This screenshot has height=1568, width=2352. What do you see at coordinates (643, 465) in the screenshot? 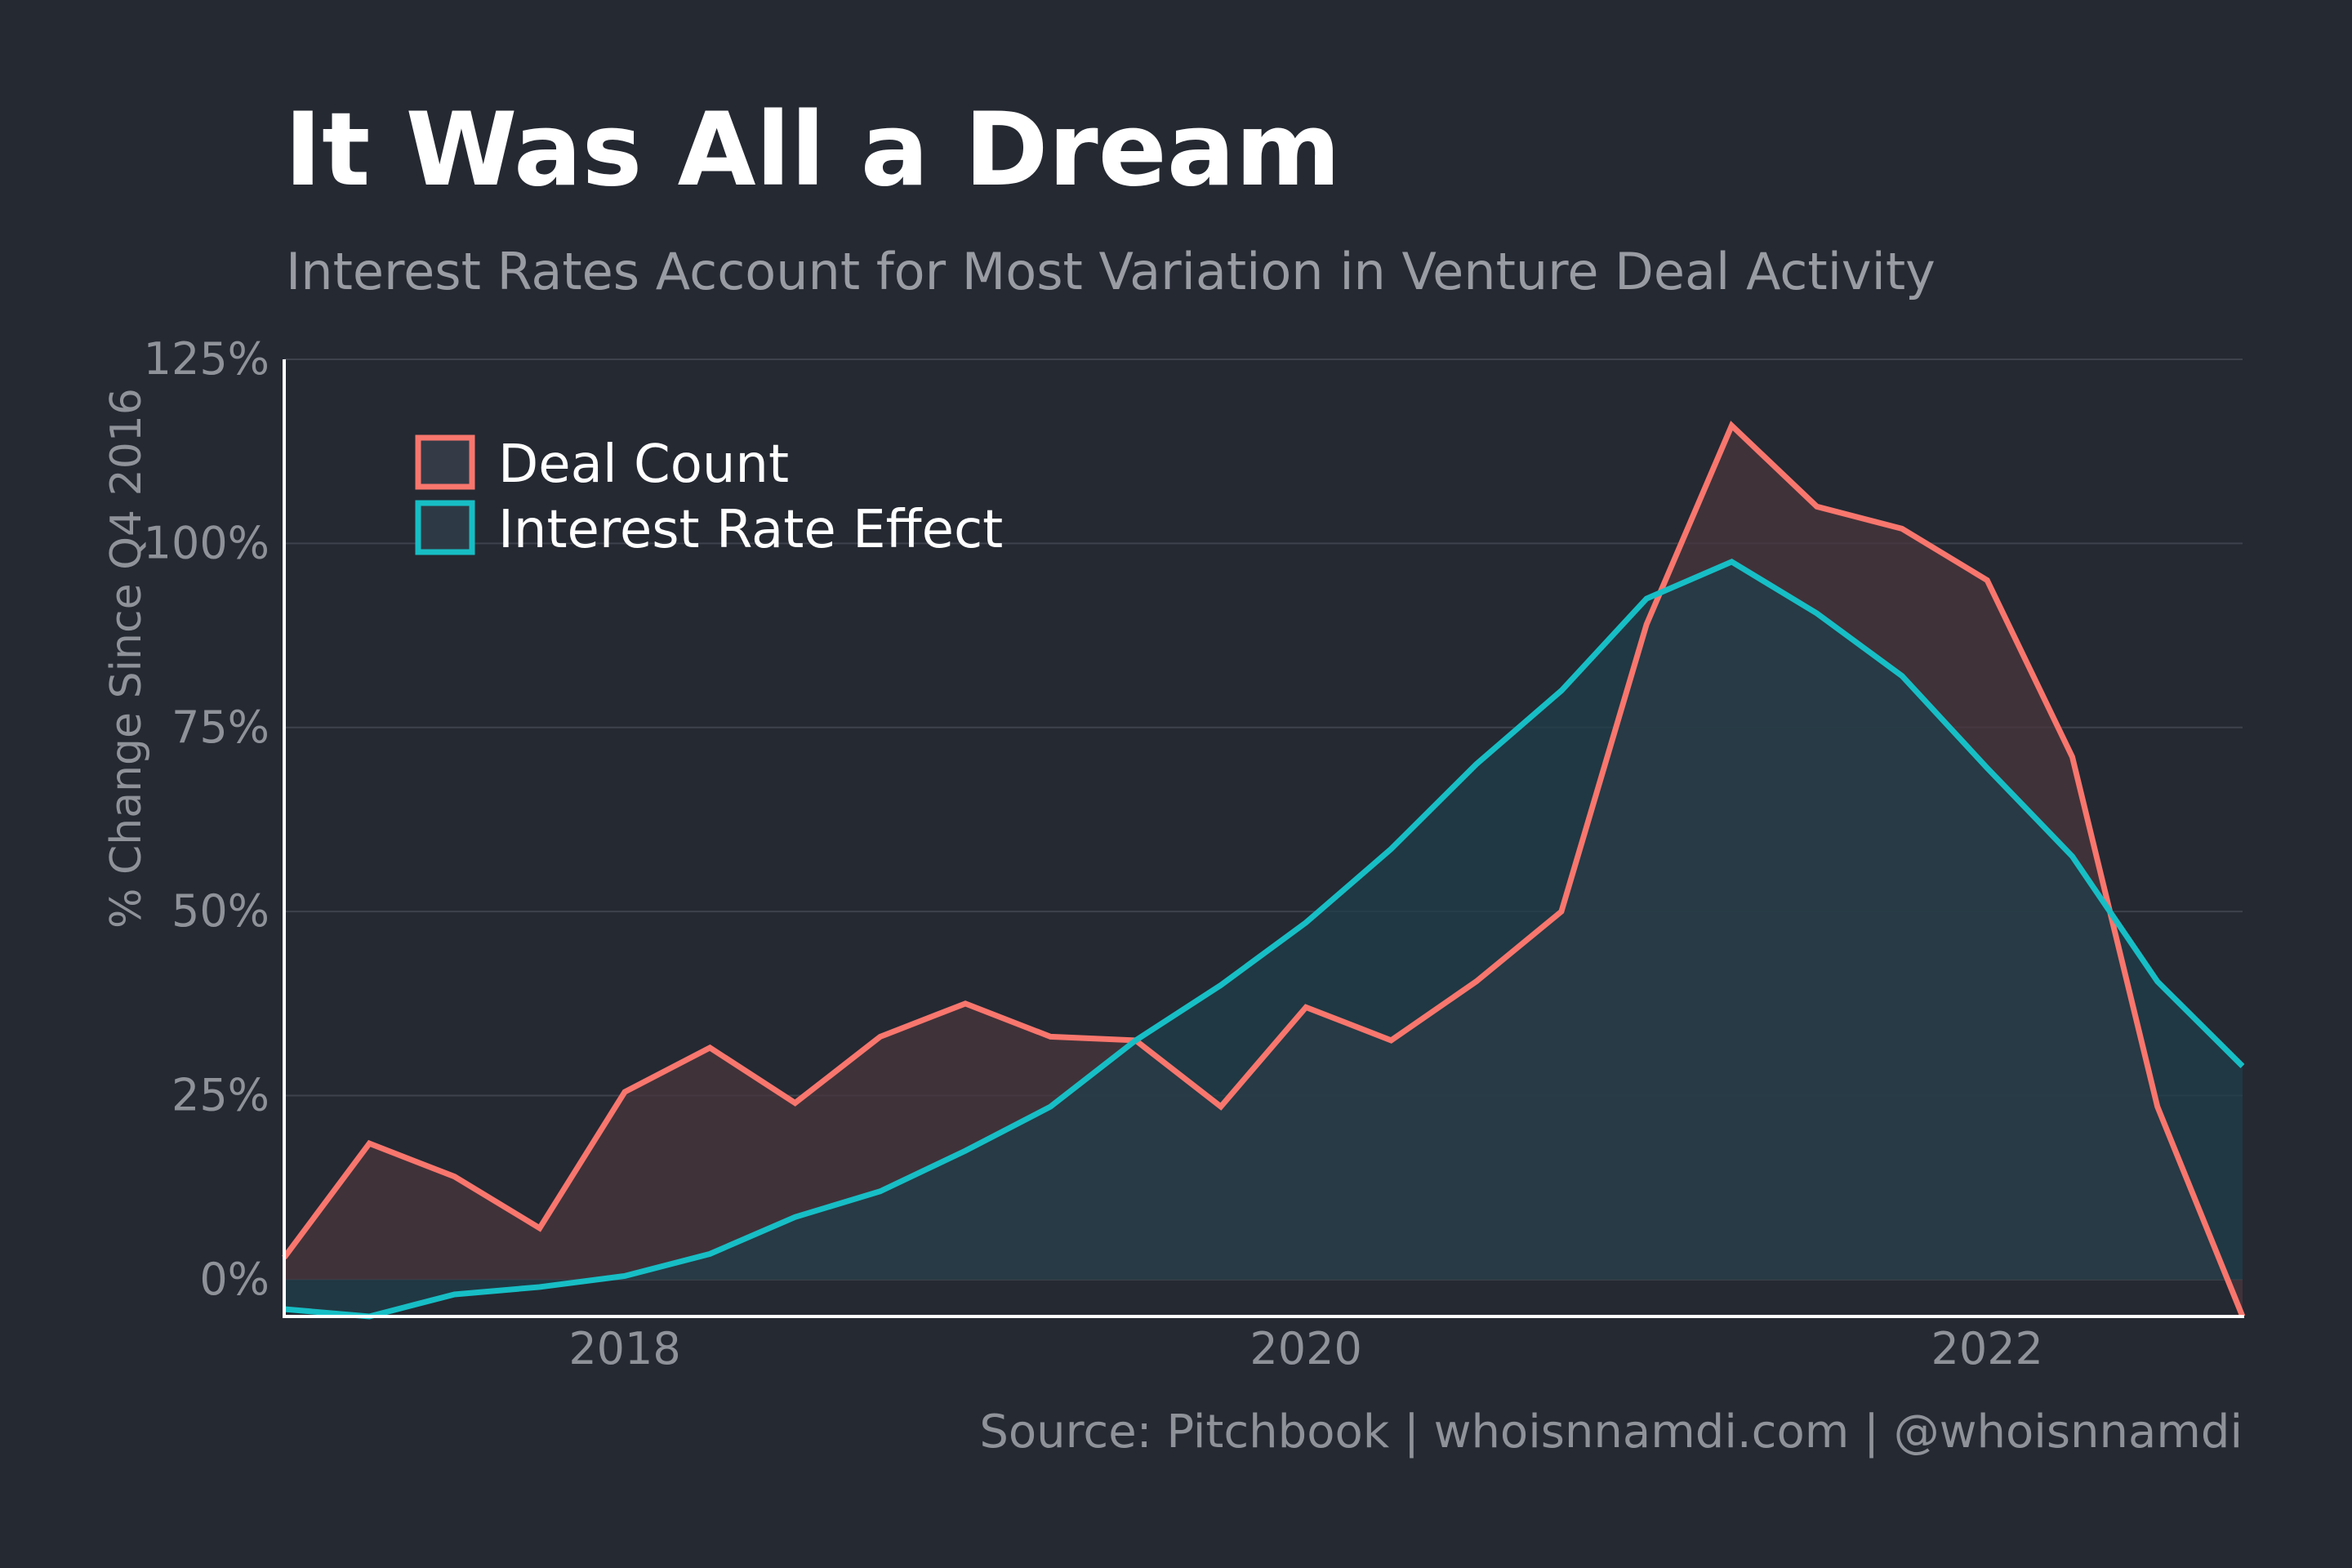
I see `legend-label-deal-count: Deal Count` at bounding box center [643, 465].